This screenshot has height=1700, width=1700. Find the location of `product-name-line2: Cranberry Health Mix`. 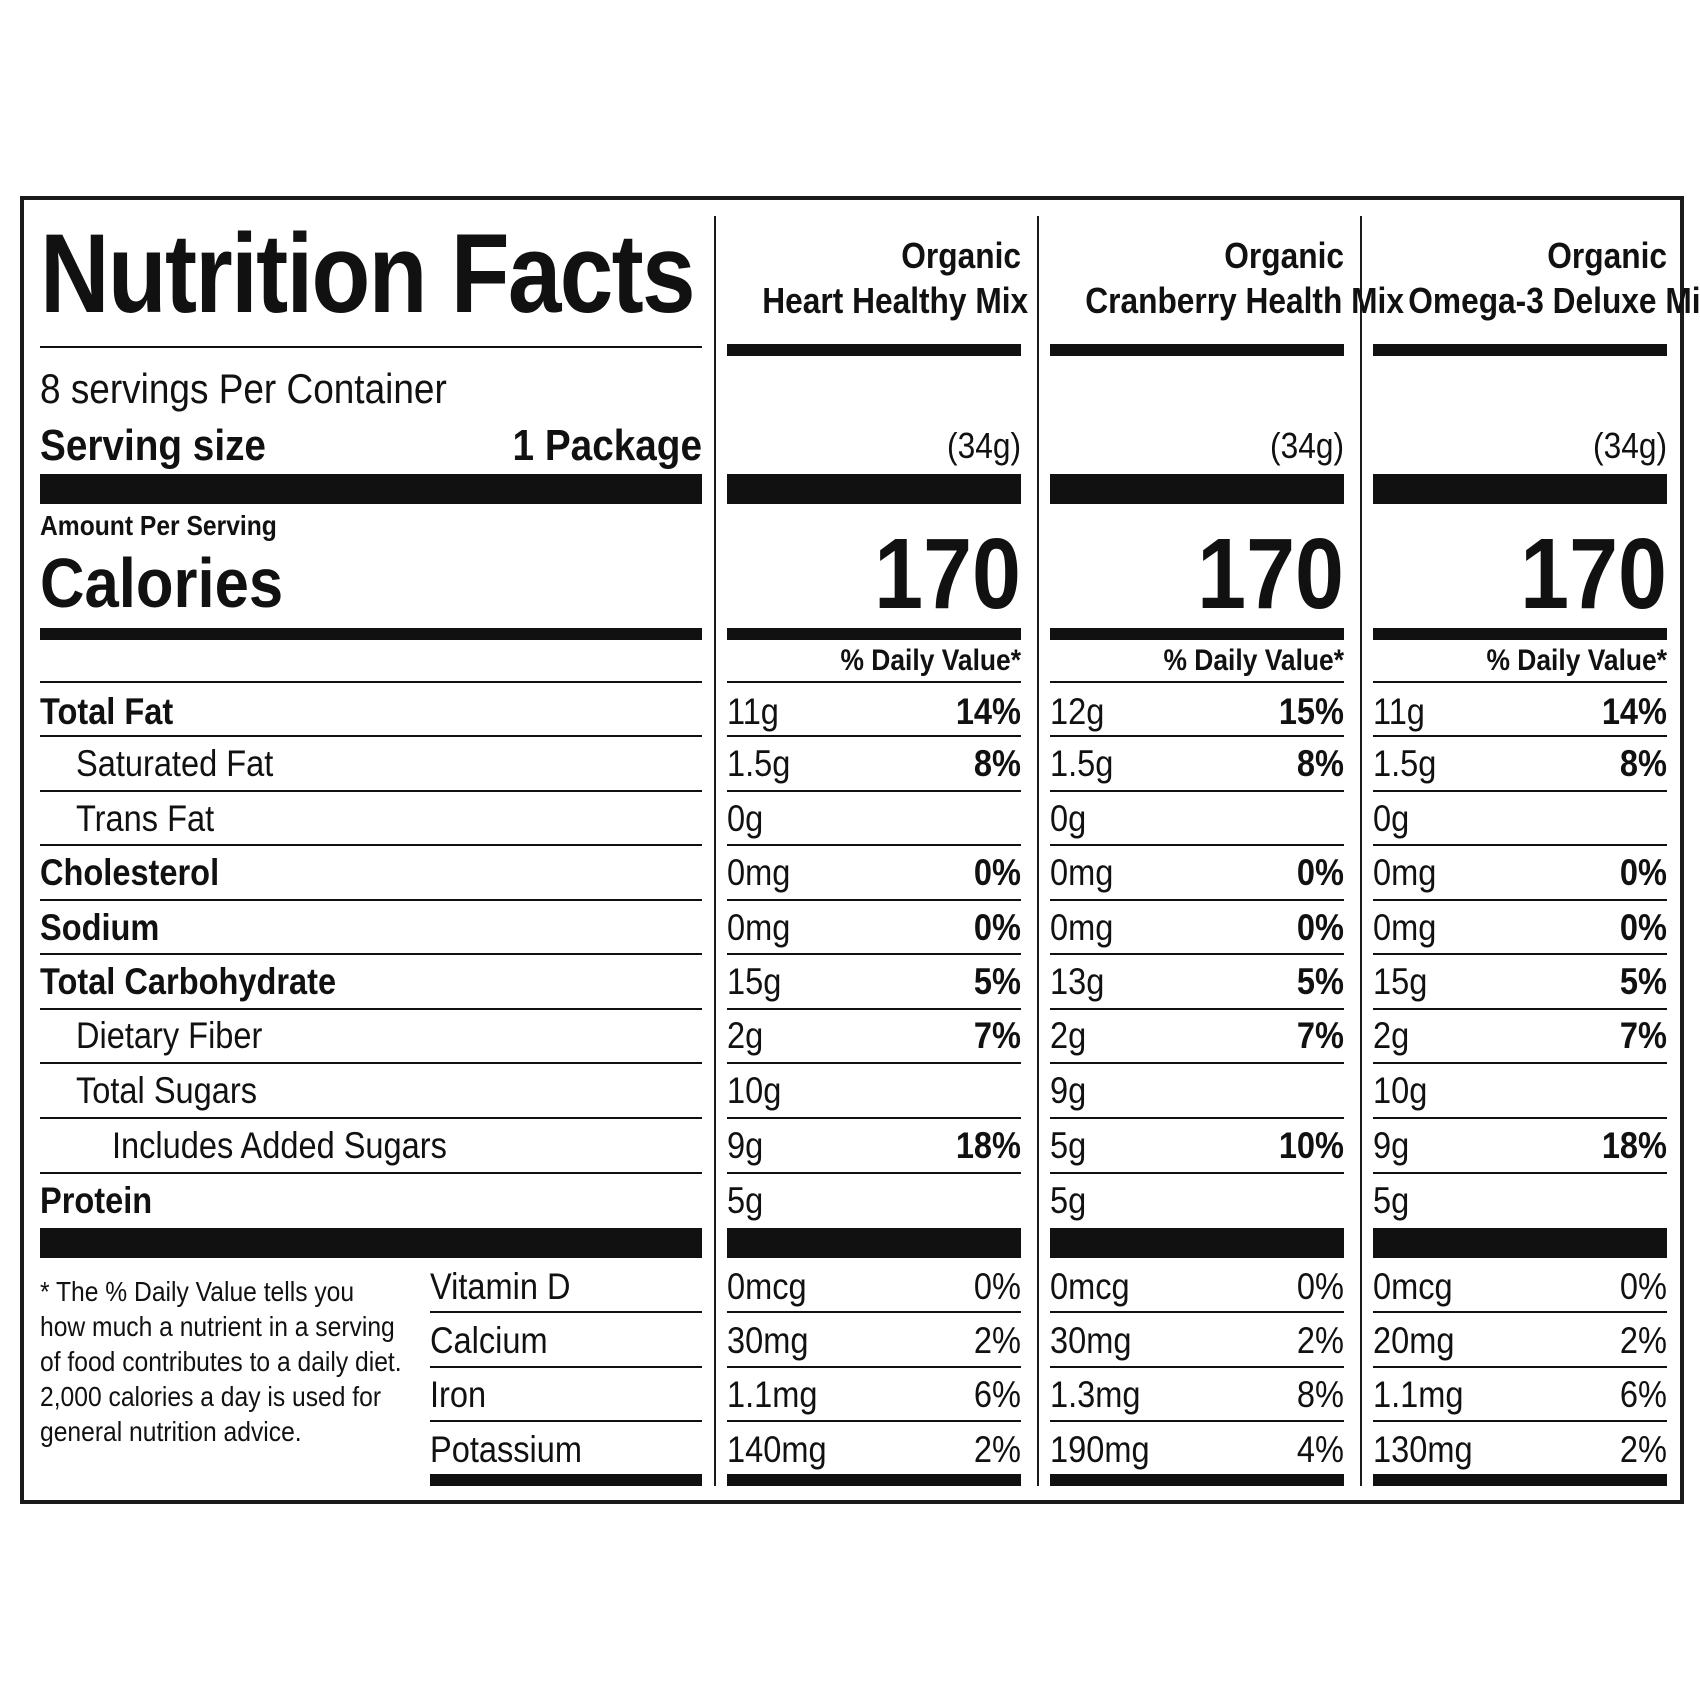

product-name-line2: Cranberry Health Mix is located at coordinates (1244, 300).